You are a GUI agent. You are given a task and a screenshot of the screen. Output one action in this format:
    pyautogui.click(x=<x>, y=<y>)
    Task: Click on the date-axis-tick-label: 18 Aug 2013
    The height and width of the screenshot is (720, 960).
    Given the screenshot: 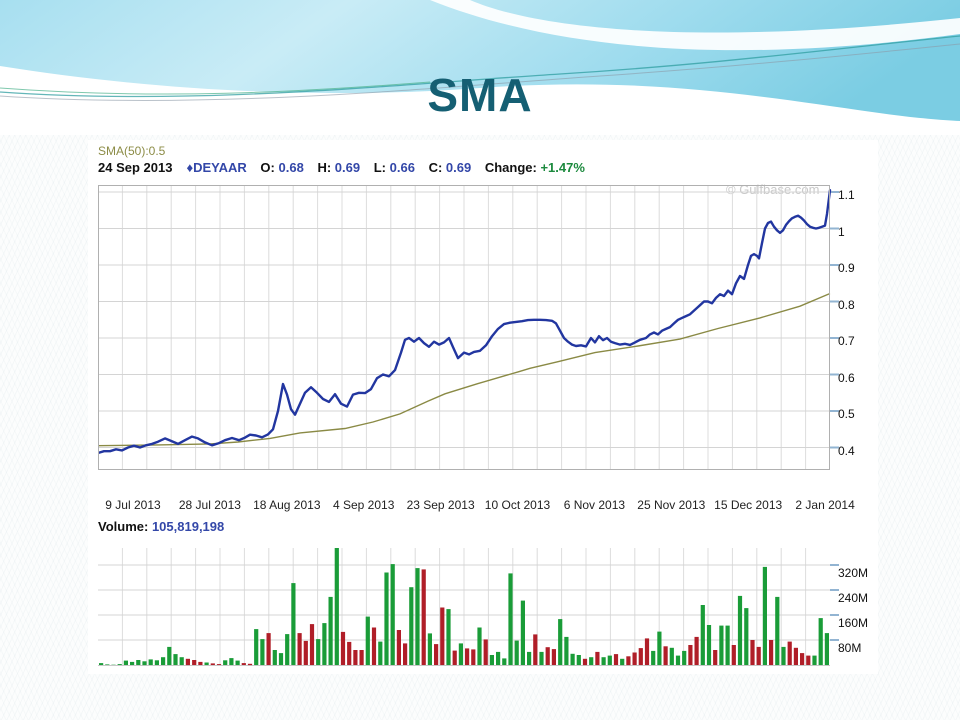 What is the action you would take?
    pyautogui.click(x=287, y=505)
    